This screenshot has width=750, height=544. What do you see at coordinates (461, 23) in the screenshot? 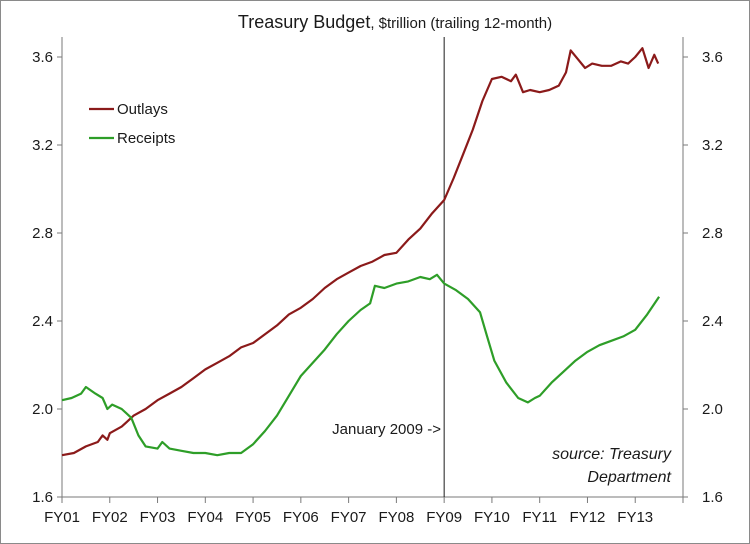
I see `chart-title-suffix: , $trillion (trailing 12-month)` at bounding box center [461, 23].